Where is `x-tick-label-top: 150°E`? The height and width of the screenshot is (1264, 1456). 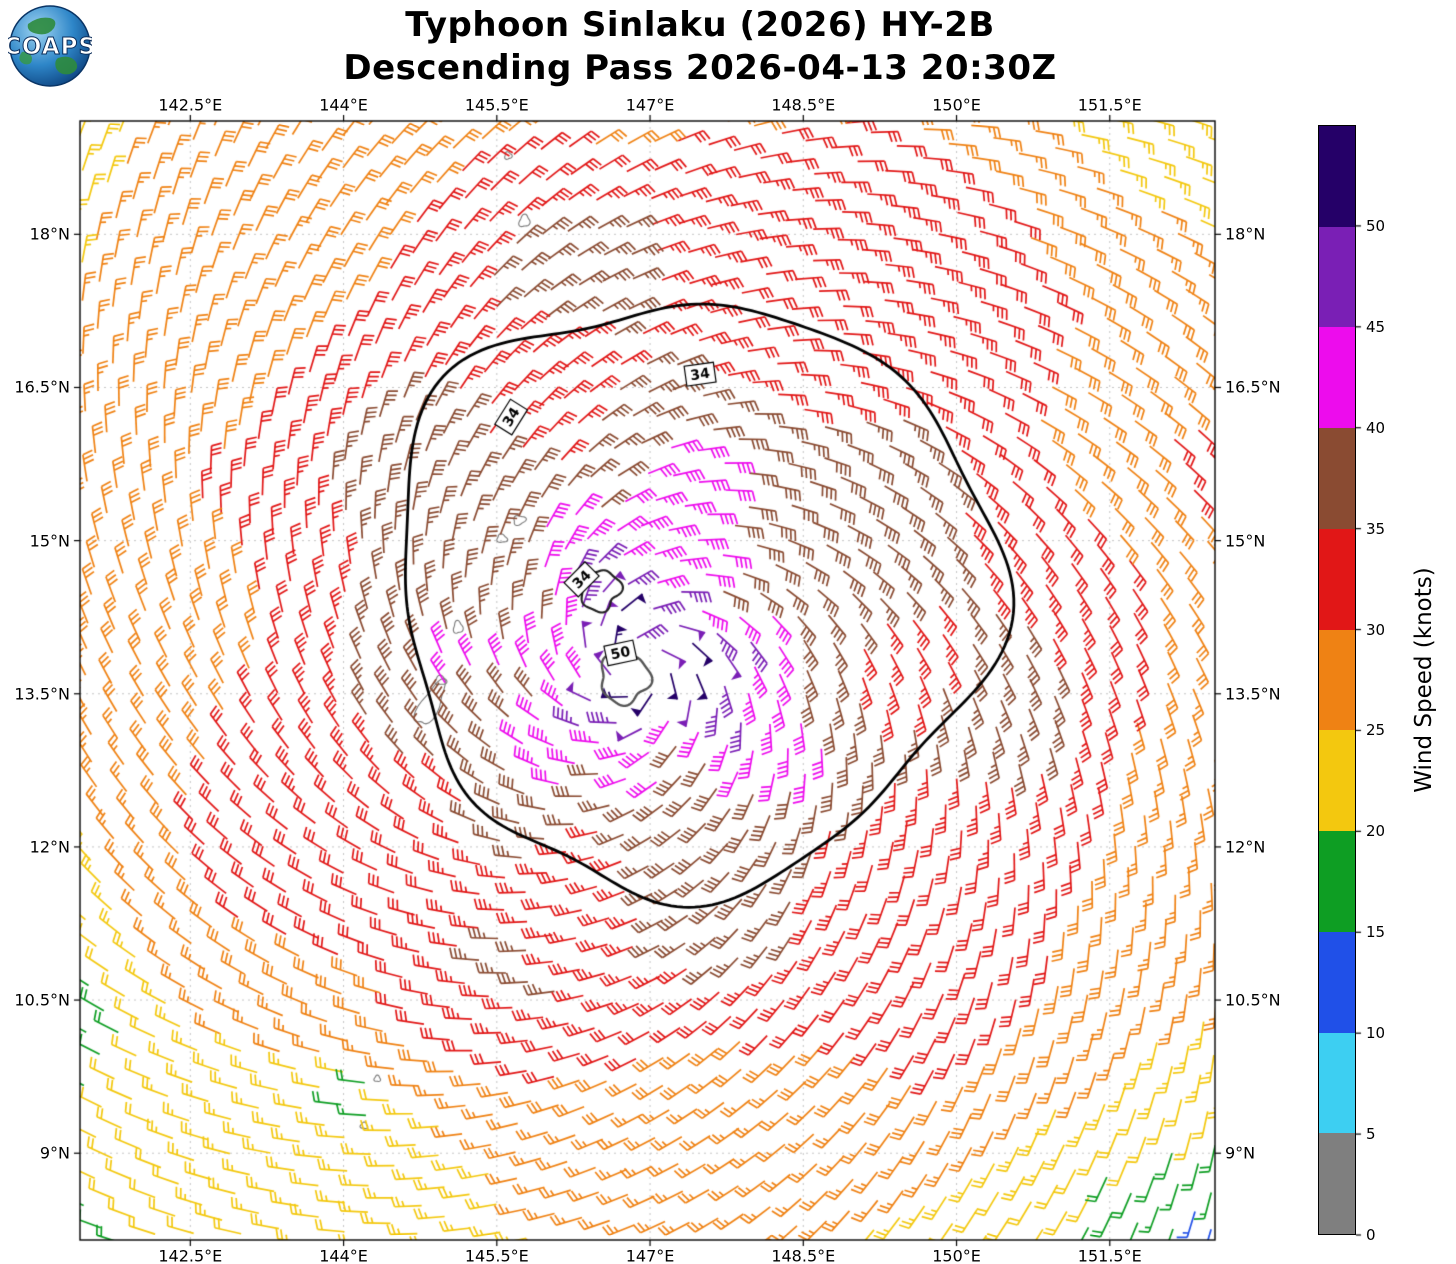
x-tick-label-top: 150°E is located at coordinates (956, 105).